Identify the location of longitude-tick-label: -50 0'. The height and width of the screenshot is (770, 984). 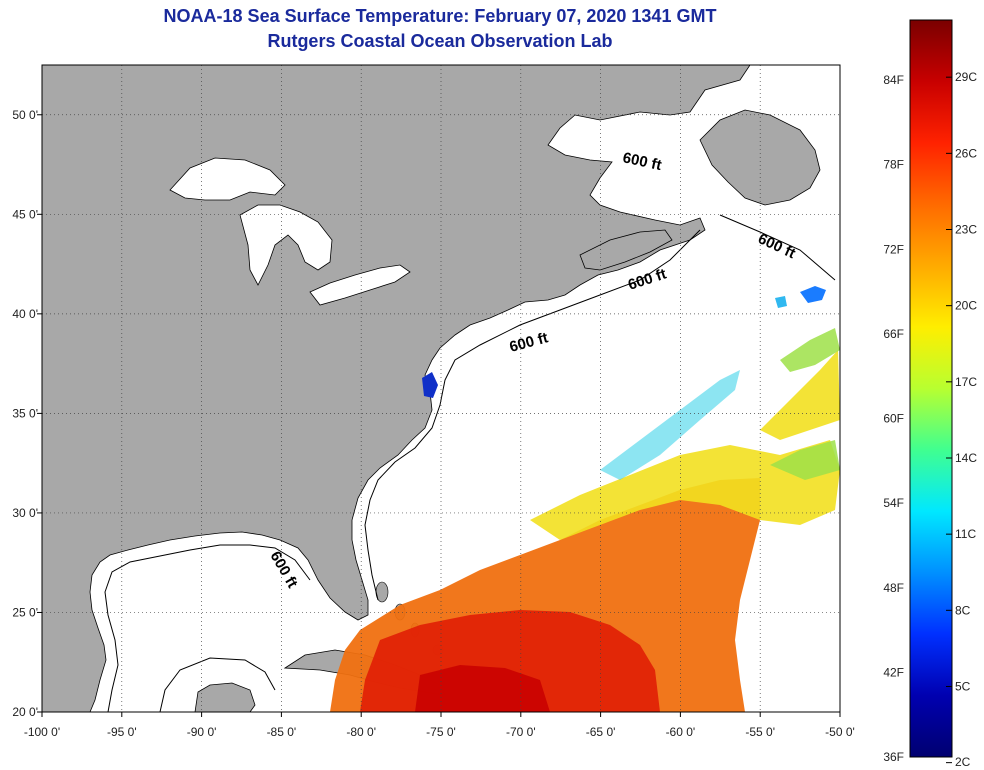
(840, 732).